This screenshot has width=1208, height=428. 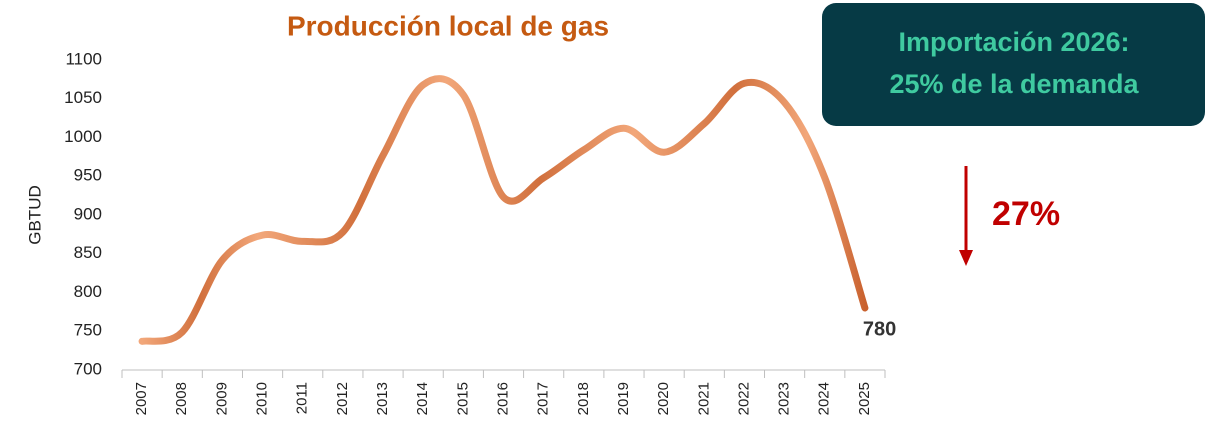 What do you see at coordinates (663, 398) in the screenshot?
I see `x-tick-label: 2020` at bounding box center [663, 398].